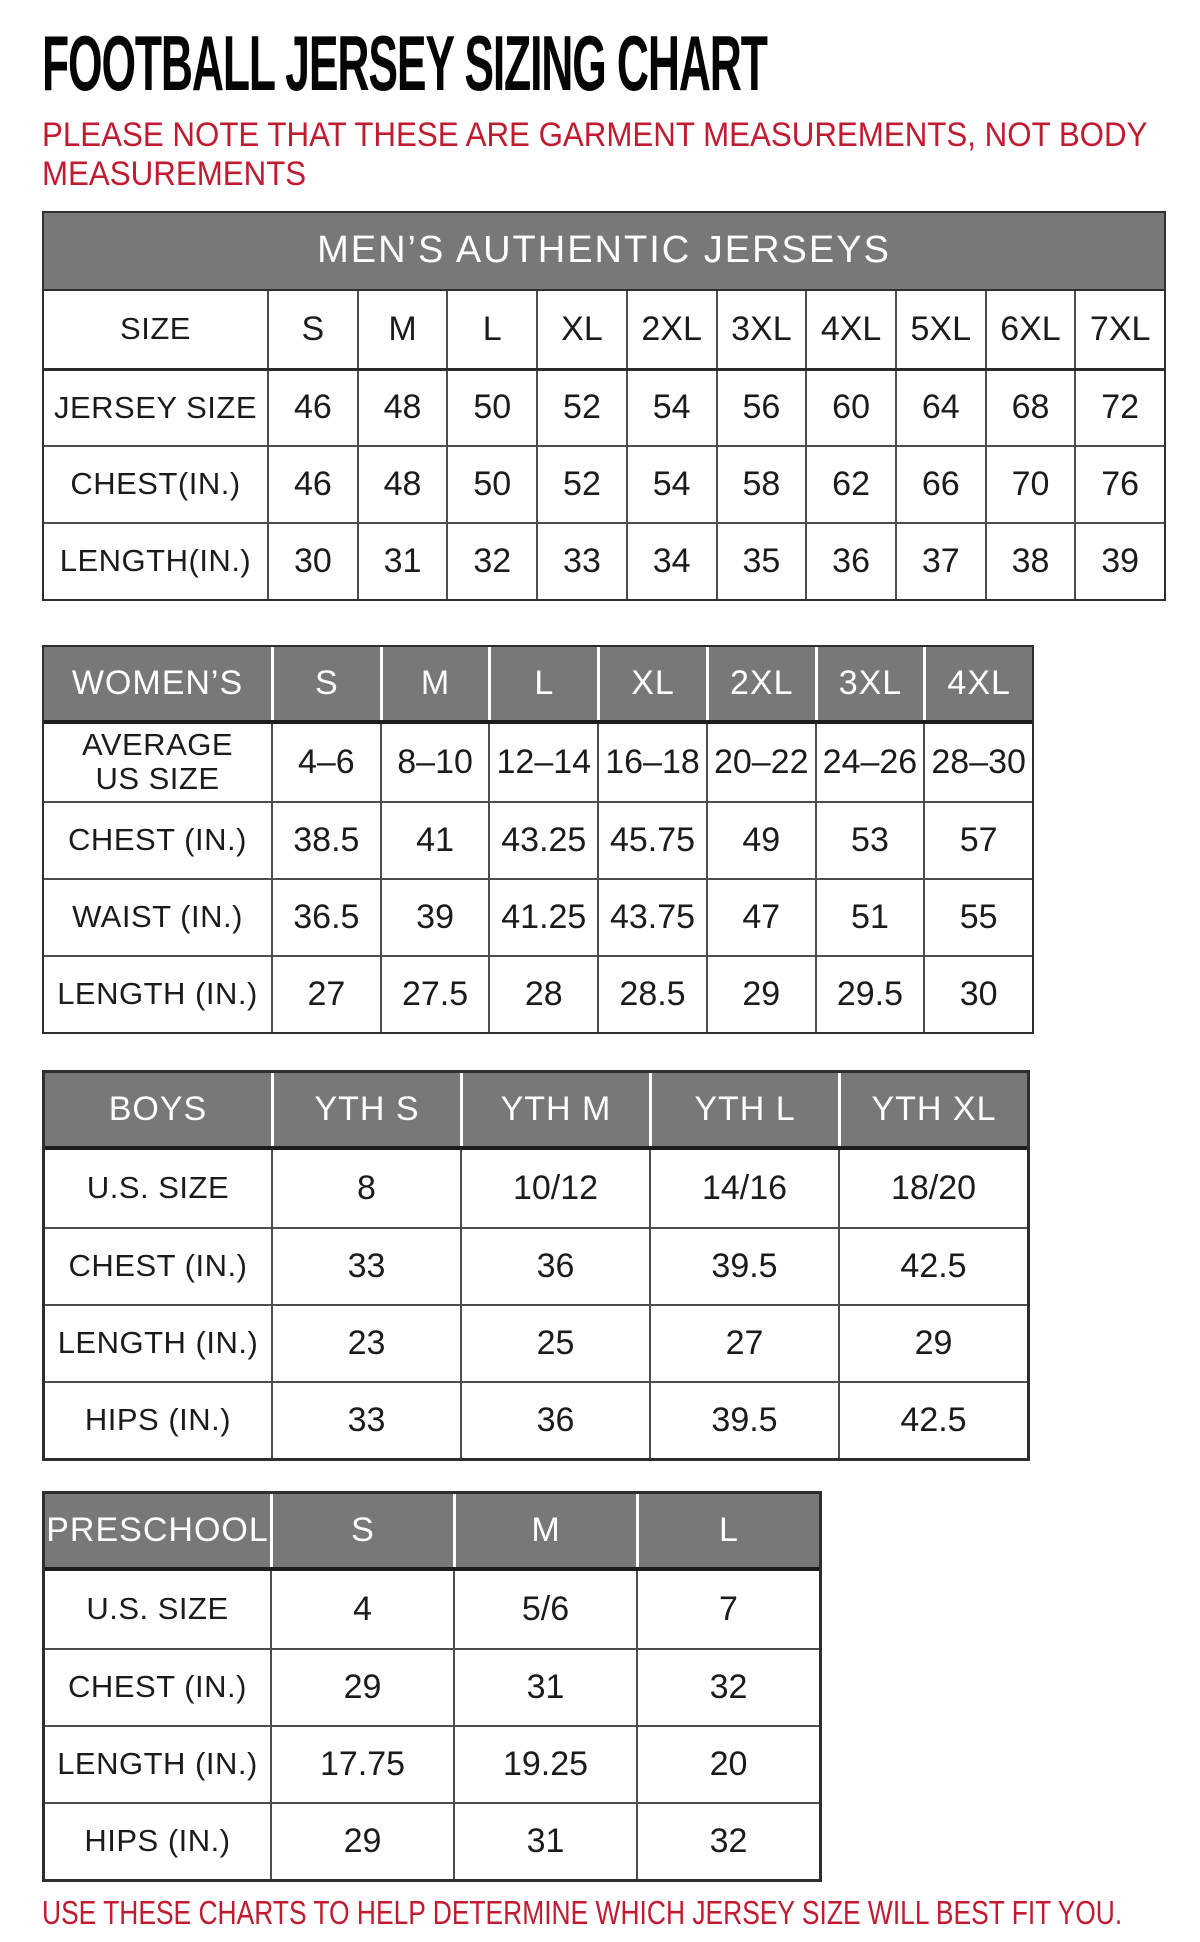 The width and height of the screenshot is (1200, 1942). What do you see at coordinates (651, 994) in the screenshot?
I see `cell: 28.5` at bounding box center [651, 994].